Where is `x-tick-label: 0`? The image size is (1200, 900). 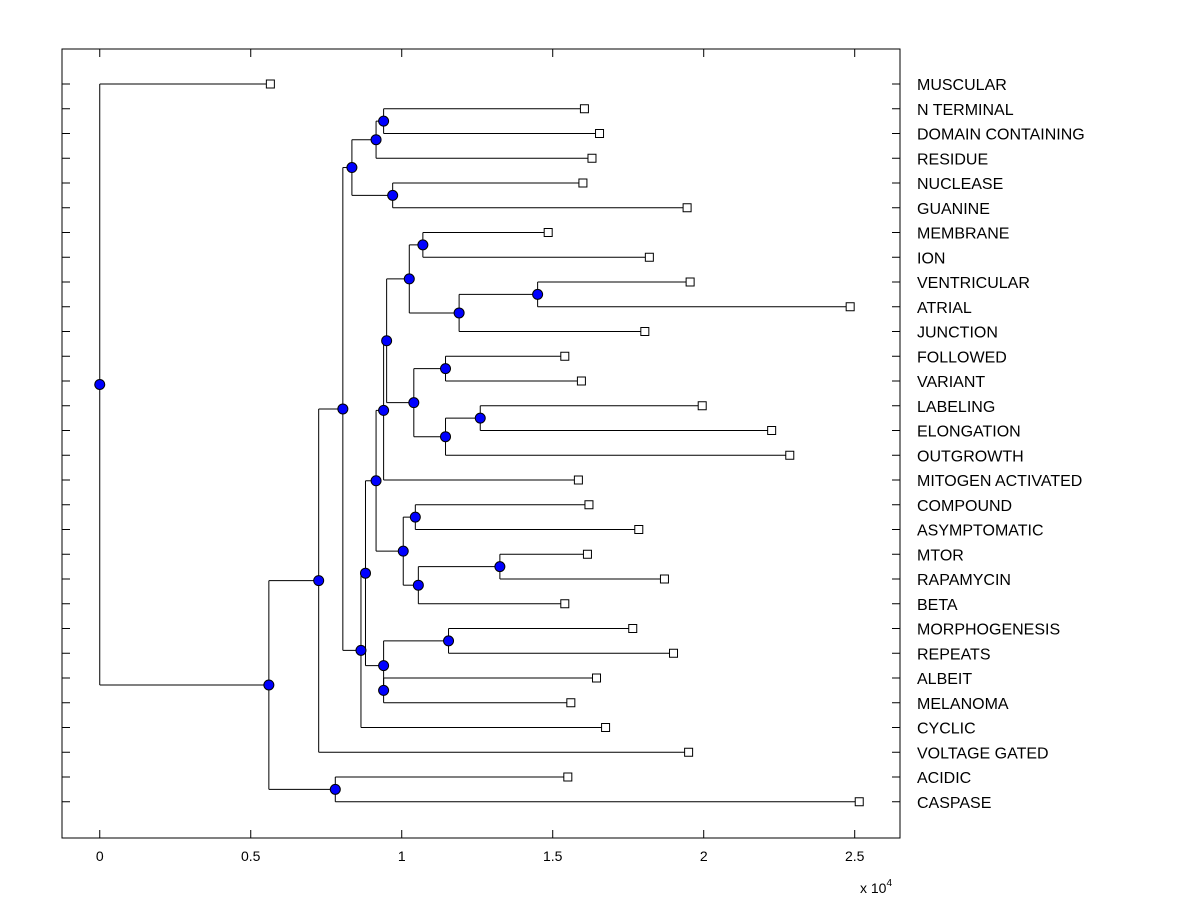
x-tick-label: 0 is located at coordinates (100, 856).